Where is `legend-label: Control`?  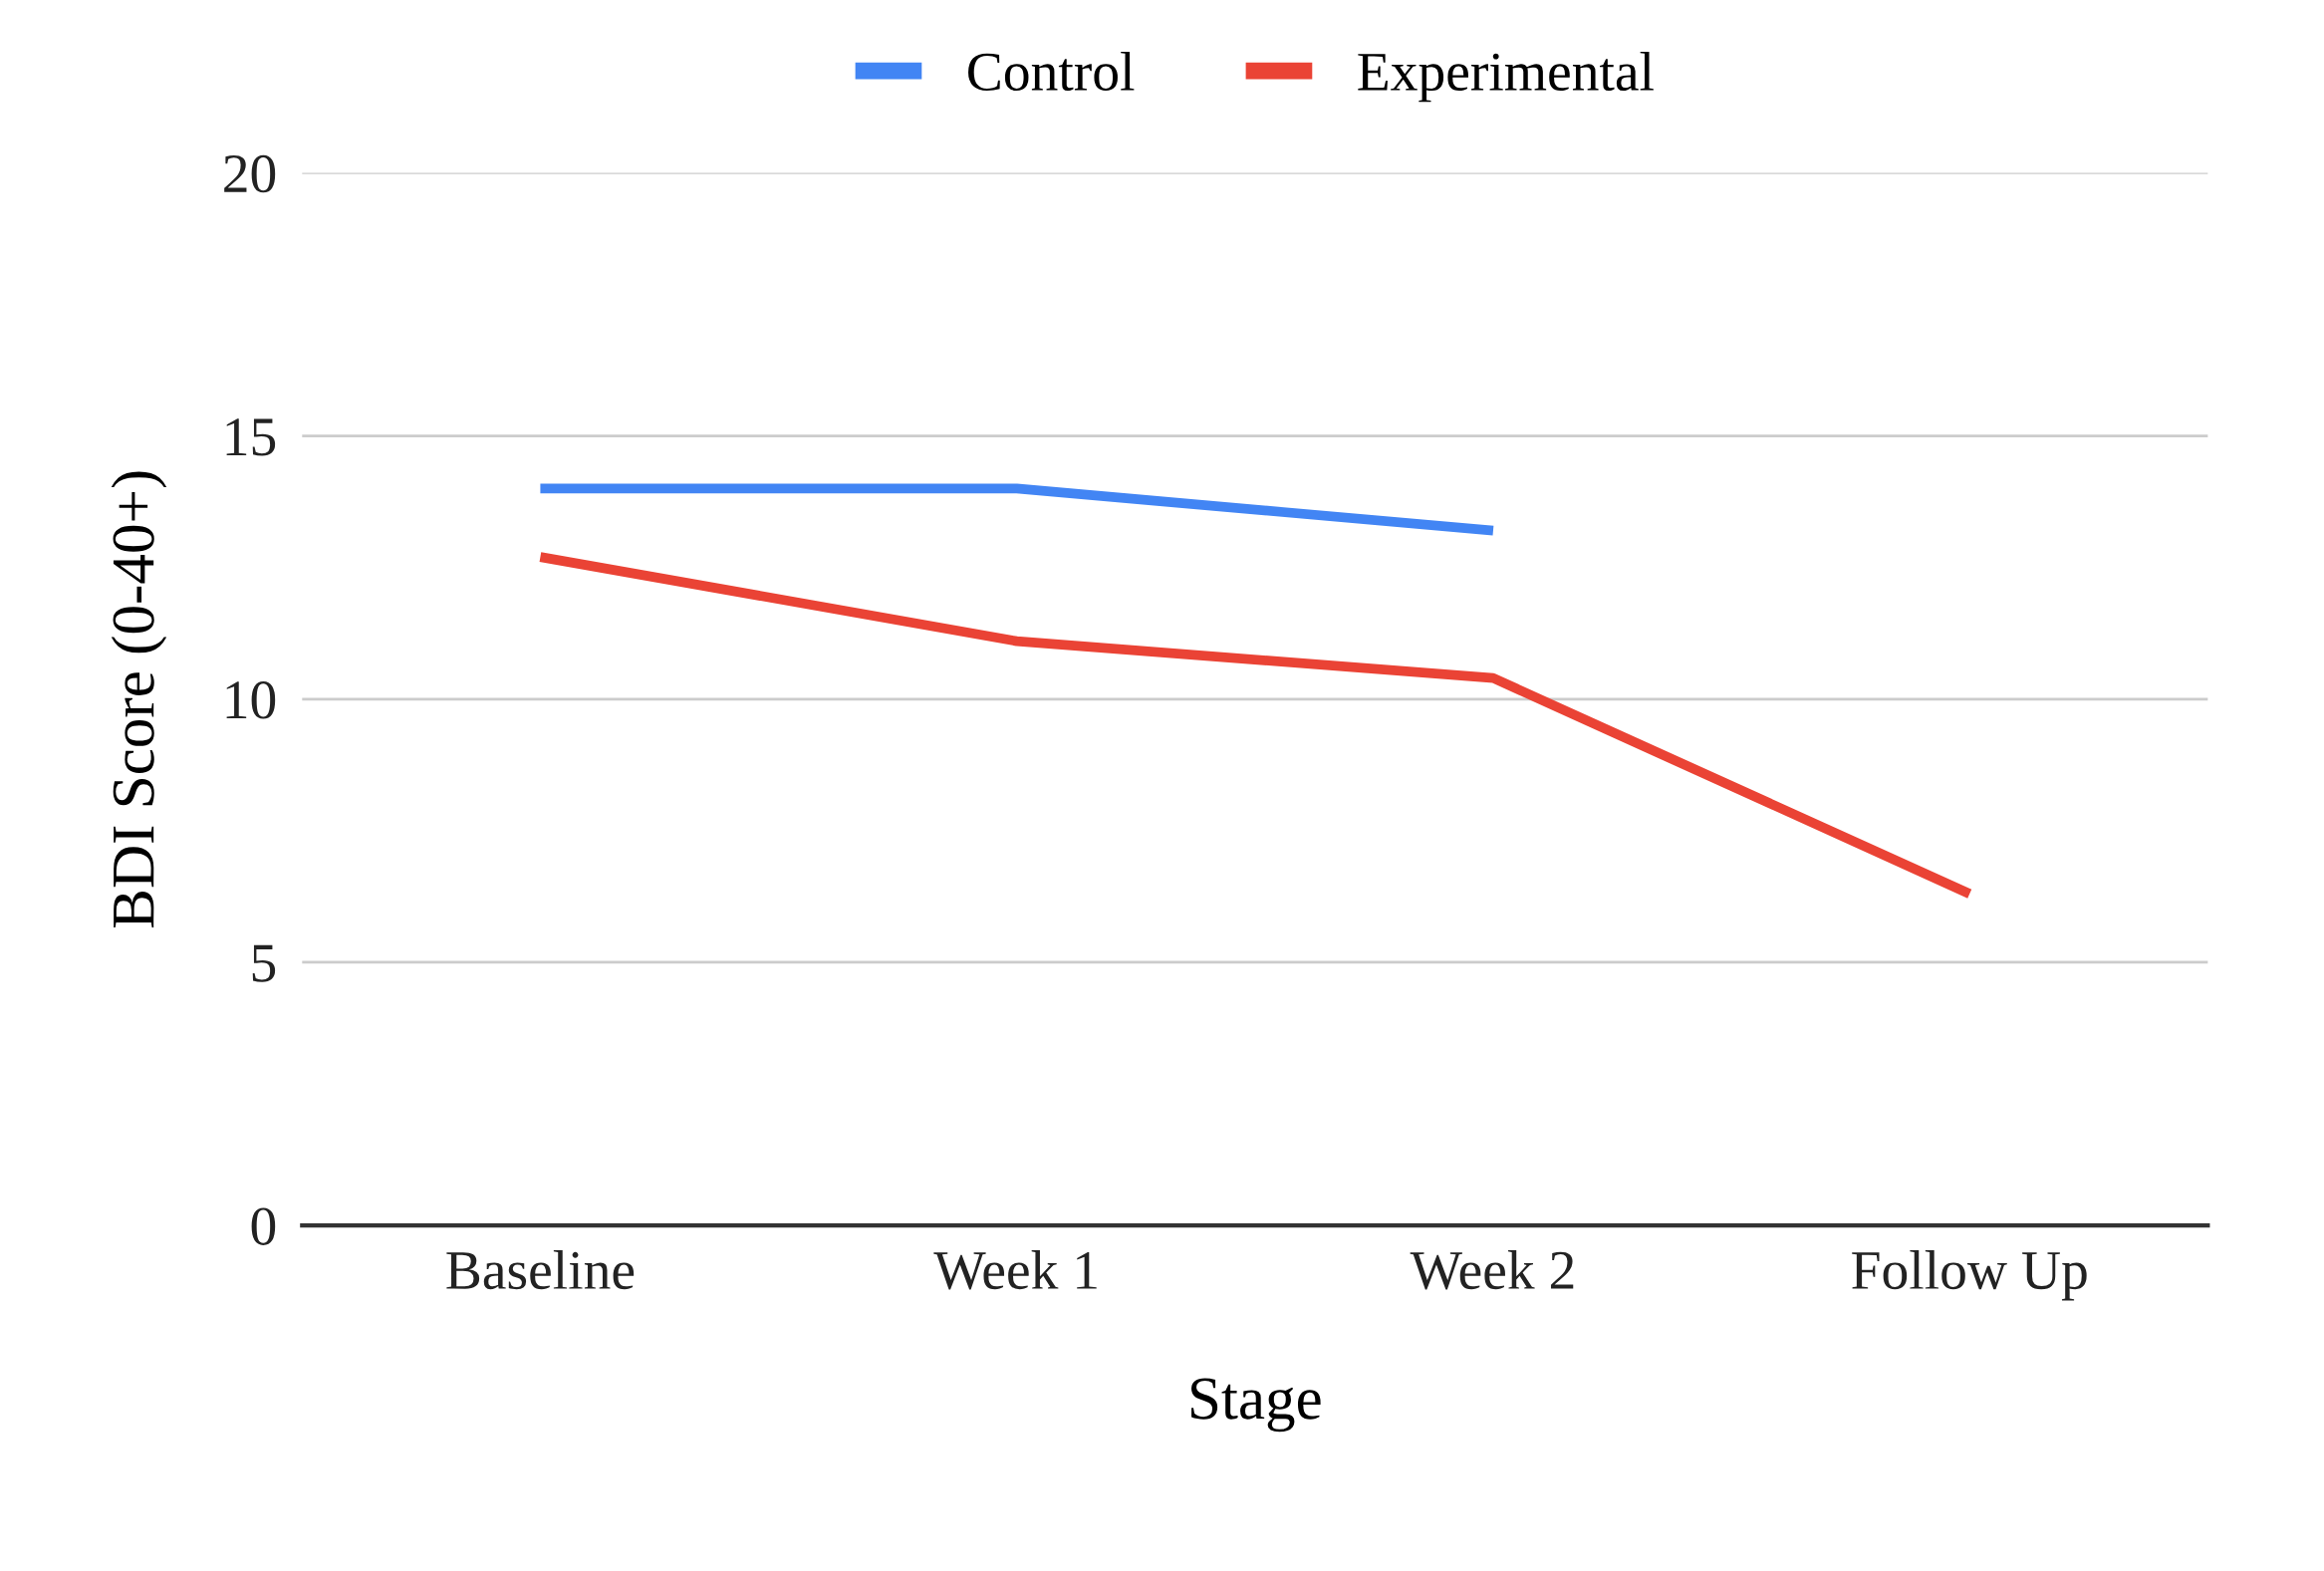 legend-label: Control is located at coordinates (1051, 72).